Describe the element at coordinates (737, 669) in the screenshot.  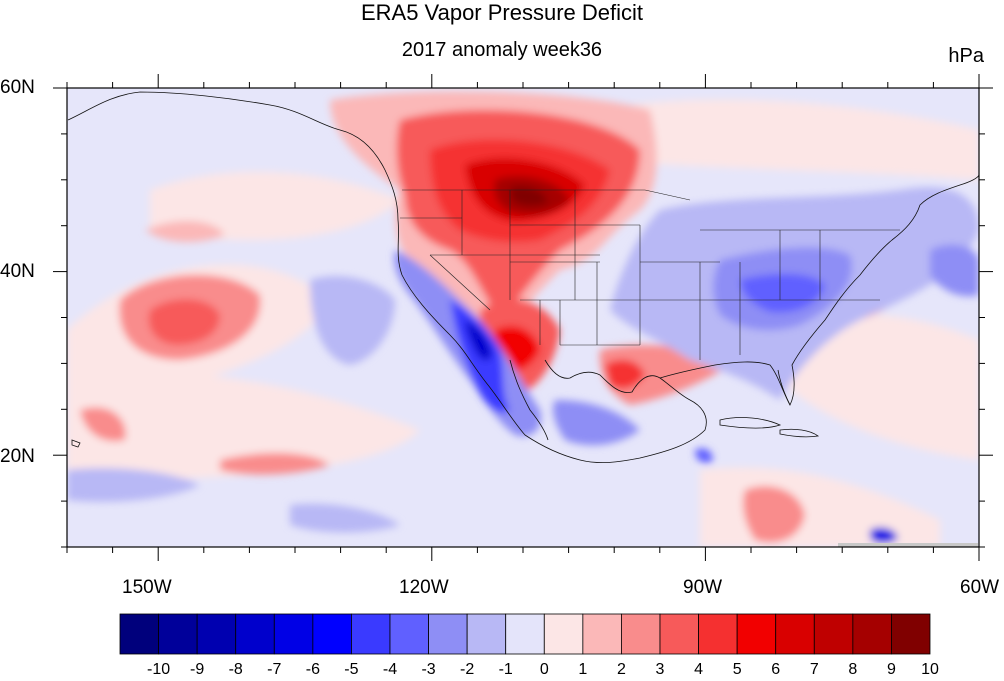
I see `colorbar-label: 5` at that location.